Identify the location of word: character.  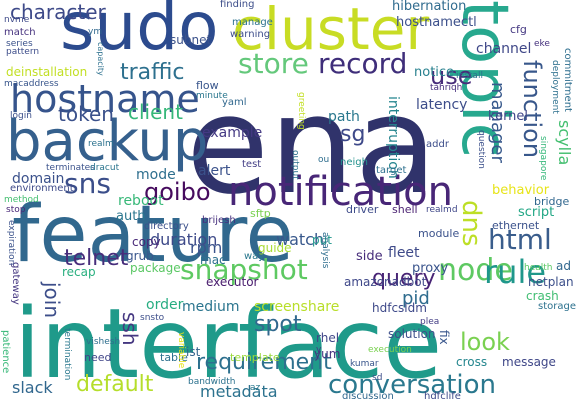
(58, 12).